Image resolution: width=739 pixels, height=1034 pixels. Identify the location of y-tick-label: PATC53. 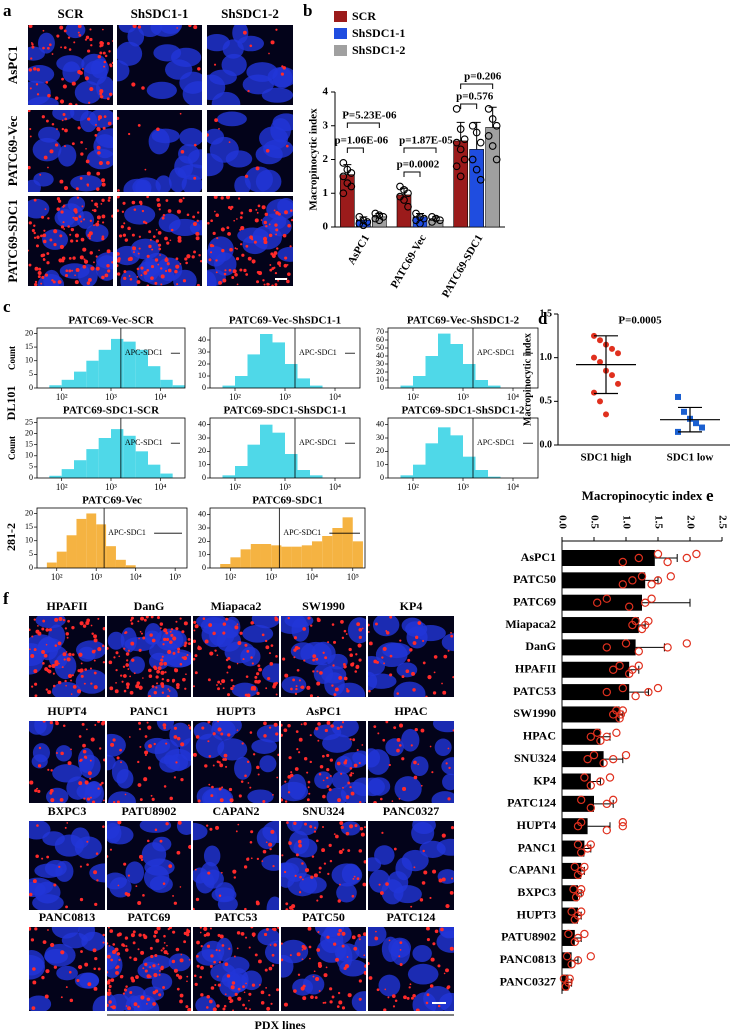
(534, 691).